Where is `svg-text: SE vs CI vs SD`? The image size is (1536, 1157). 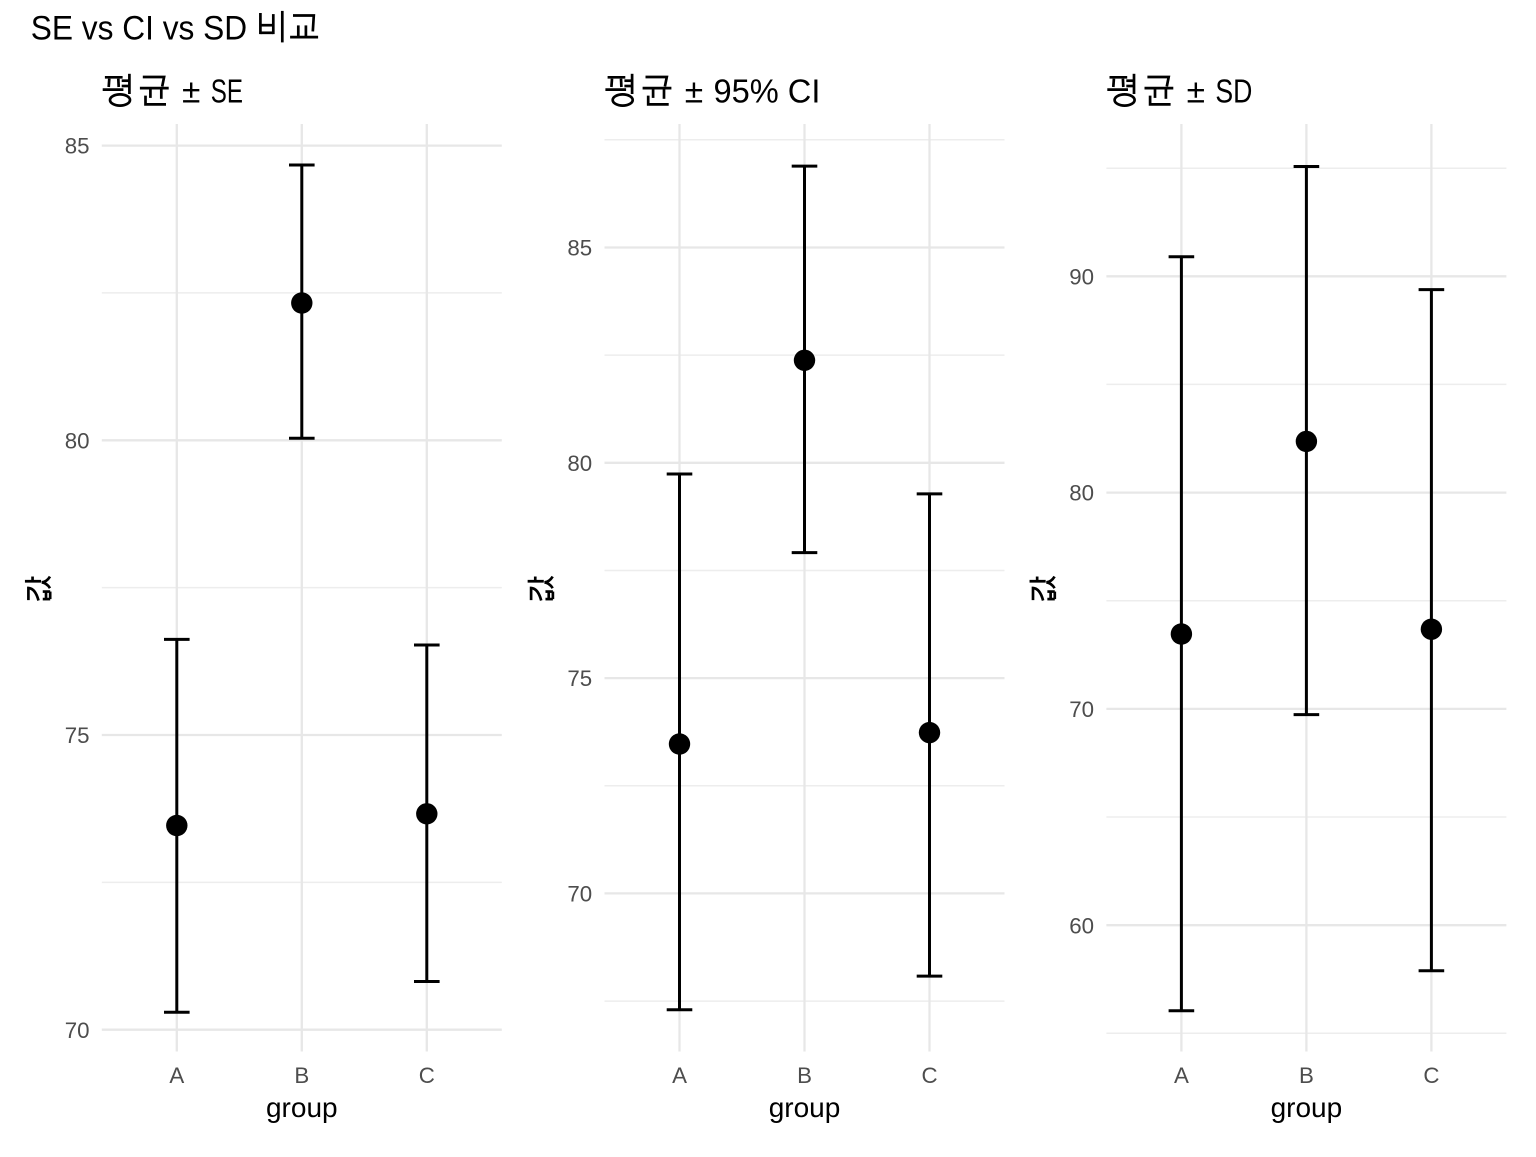 svg-text: SE vs CI vs SD is located at coordinates (139, 29).